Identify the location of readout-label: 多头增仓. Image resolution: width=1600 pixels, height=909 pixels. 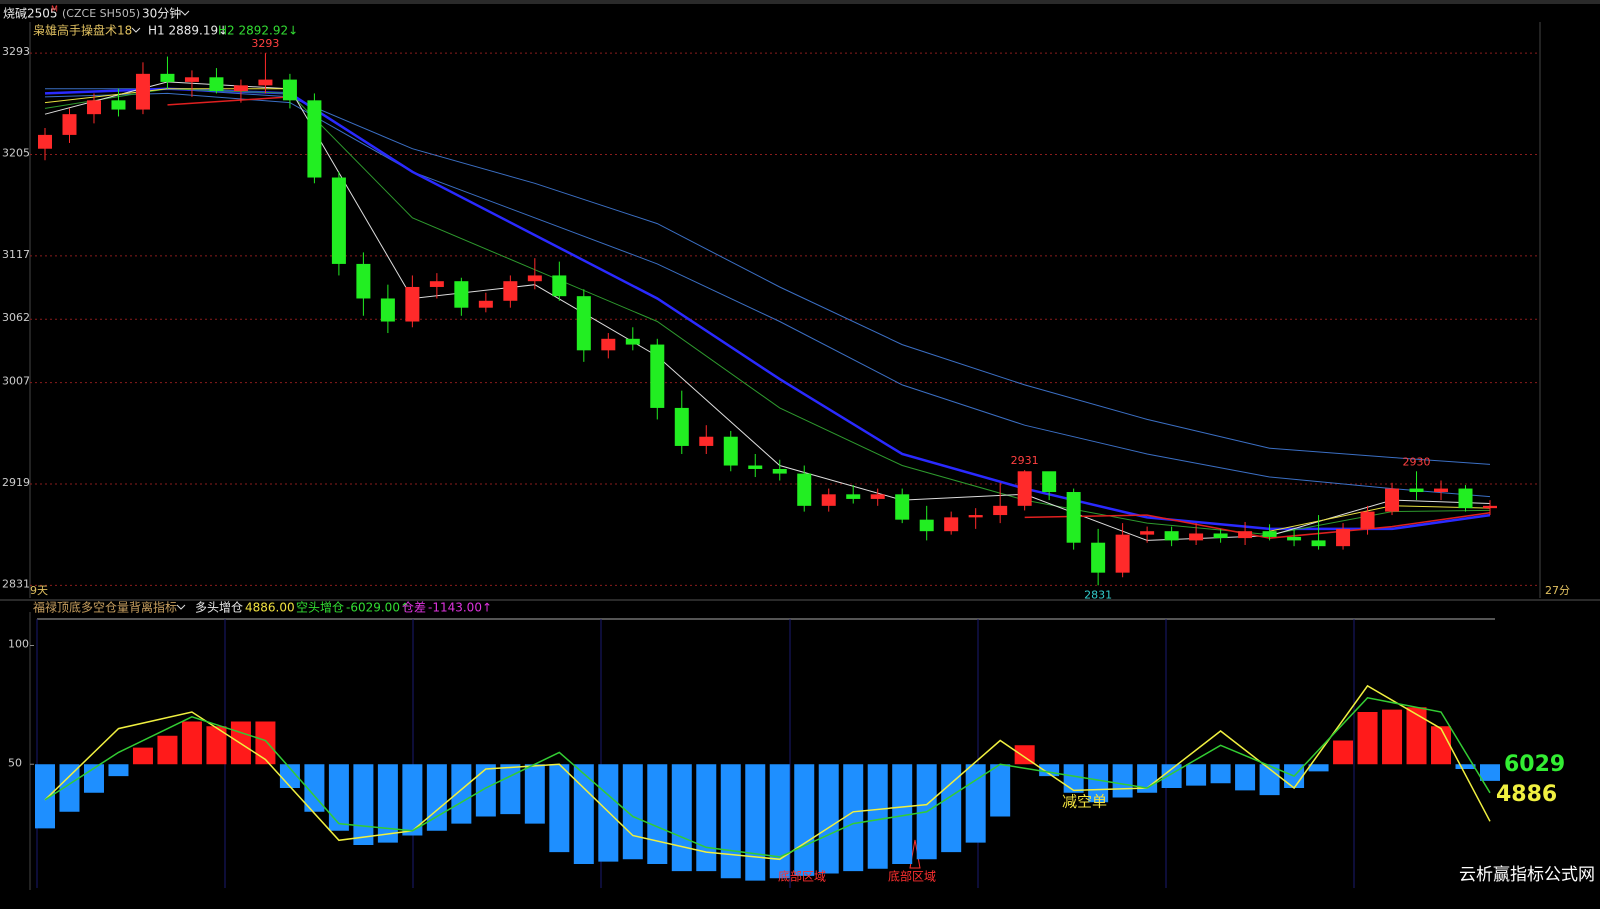
(219, 608).